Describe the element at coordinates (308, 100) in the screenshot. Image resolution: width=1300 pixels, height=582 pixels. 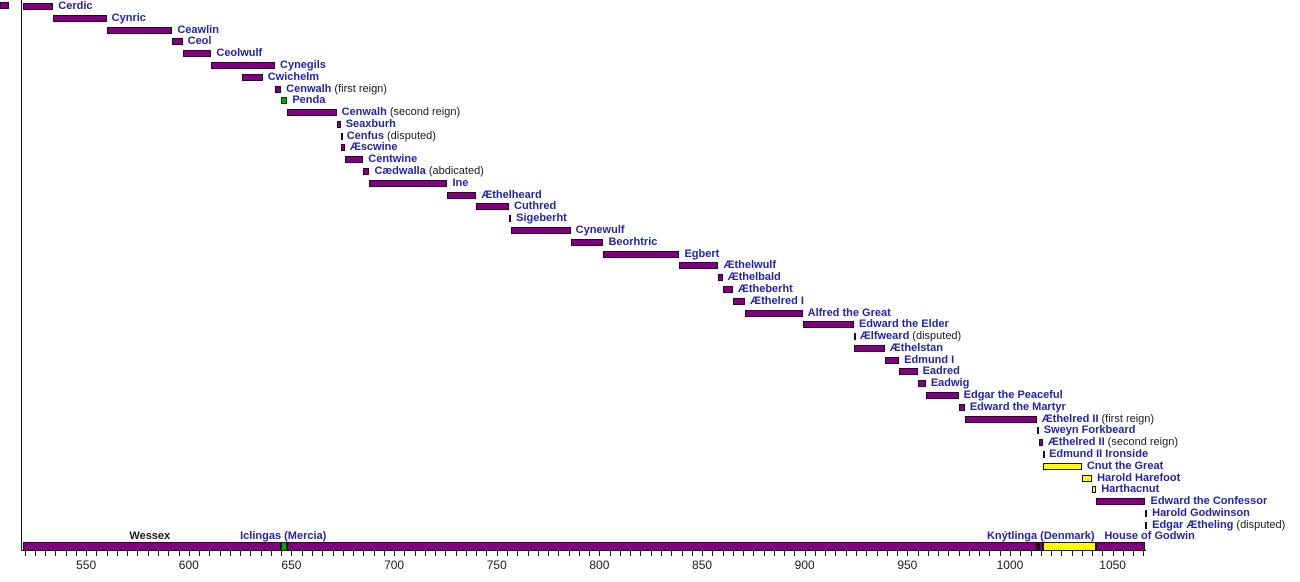
I see `reign-label: Penda` at that location.